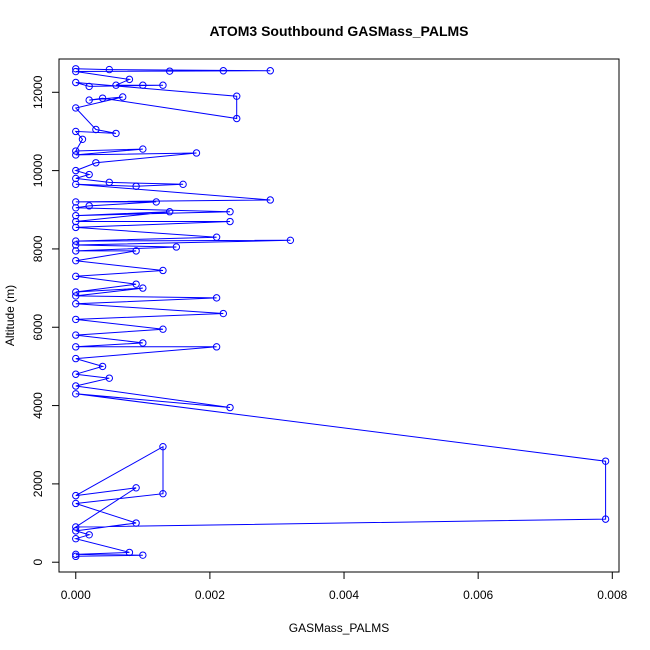 The width and height of the screenshot is (650, 650). I want to click on y-tick-label: 10000, so click(38, 171).